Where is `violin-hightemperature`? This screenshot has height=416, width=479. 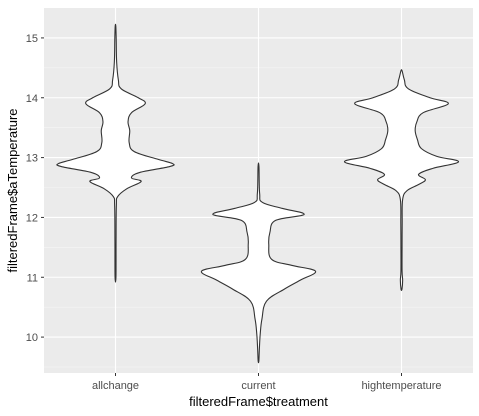 violin-hightemperature is located at coordinates (401, 180).